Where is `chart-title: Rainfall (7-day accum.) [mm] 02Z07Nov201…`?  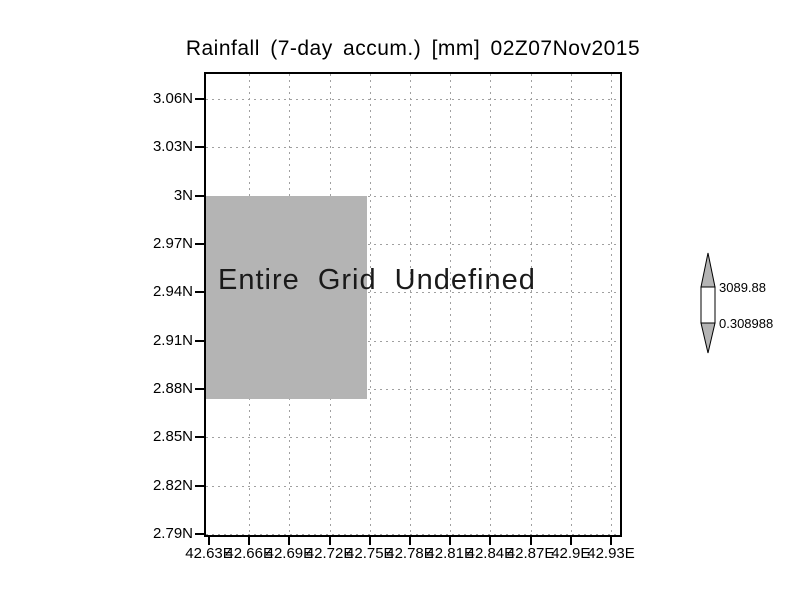 chart-title: Rainfall (7-day accum.) [mm] 02Z07Nov201… is located at coordinates (413, 48).